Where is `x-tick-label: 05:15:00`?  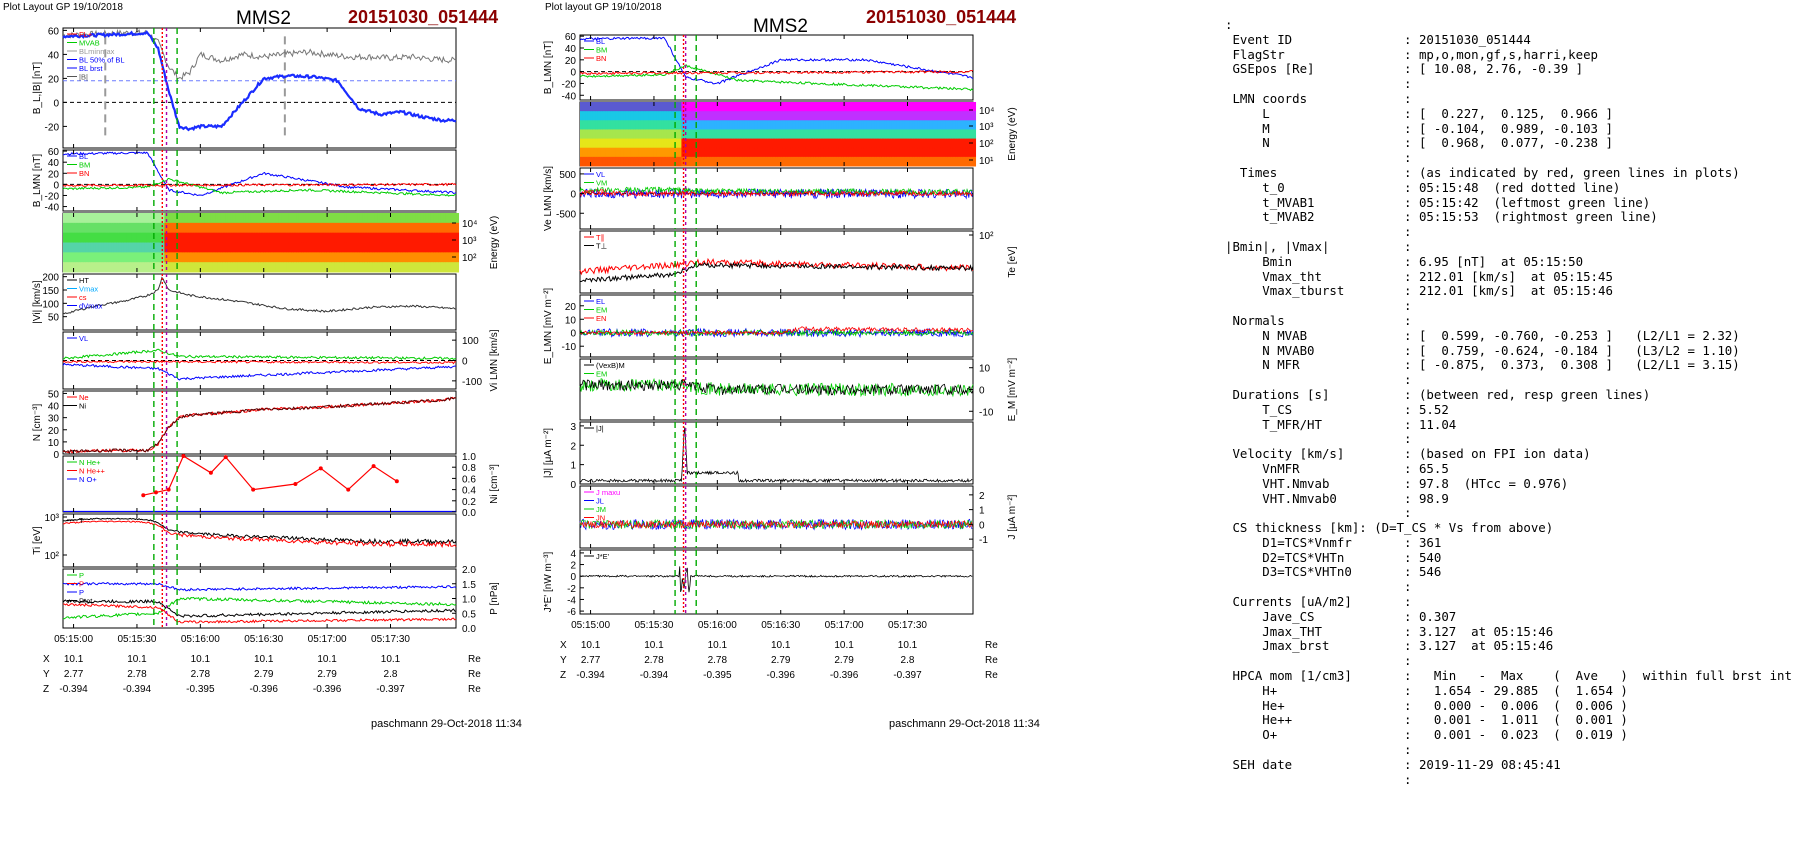 x-tick-label: 05:15:00 is located at coordinates (590, 625).